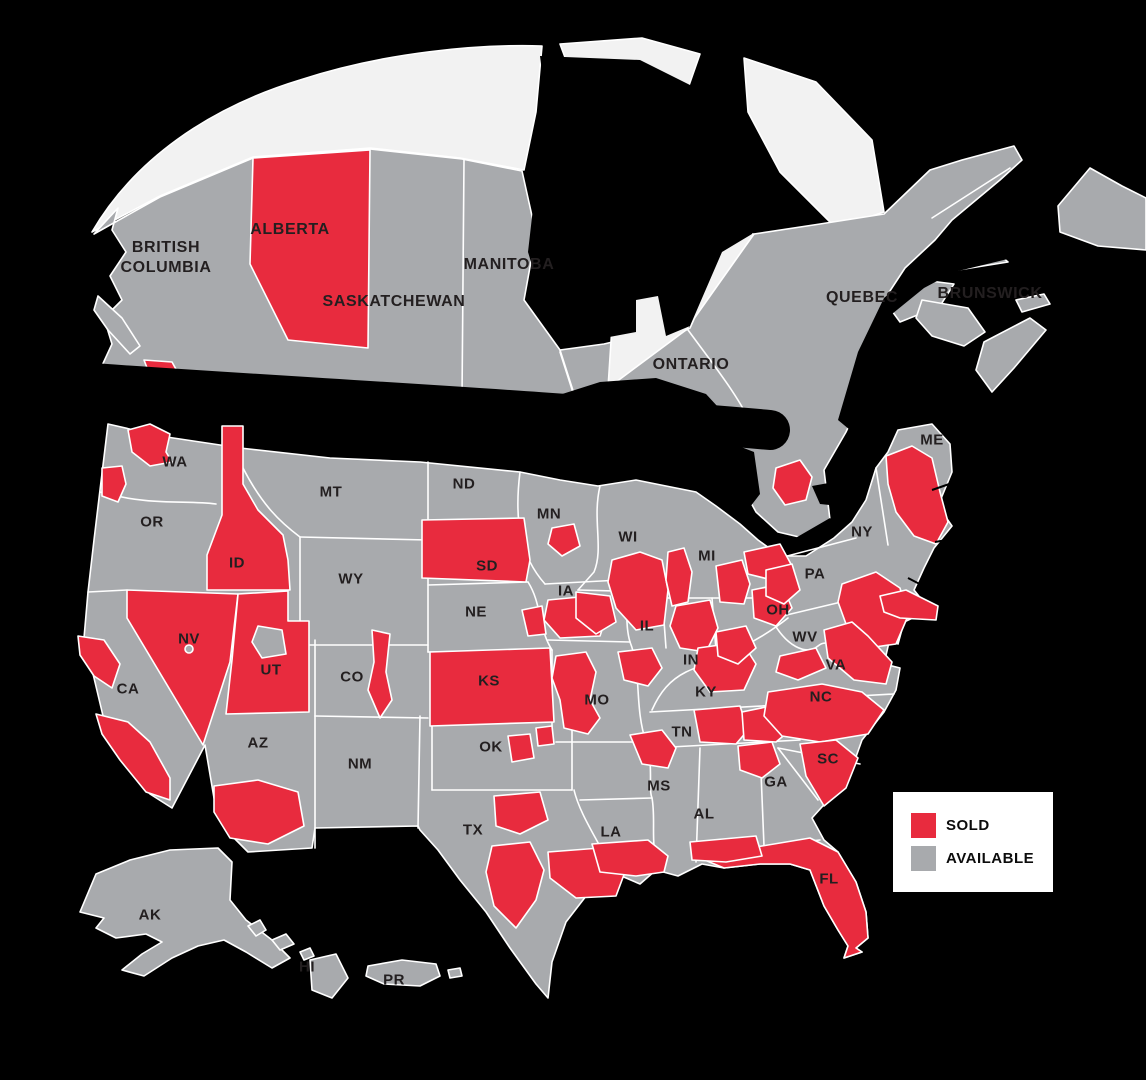 Image resolution: width=1146 pixels, height=1080 pixels. What do you see at coordinates (1101, 209) in the screenshot?
I see `newfoundland-shape` at bounding box center [1101, 209].